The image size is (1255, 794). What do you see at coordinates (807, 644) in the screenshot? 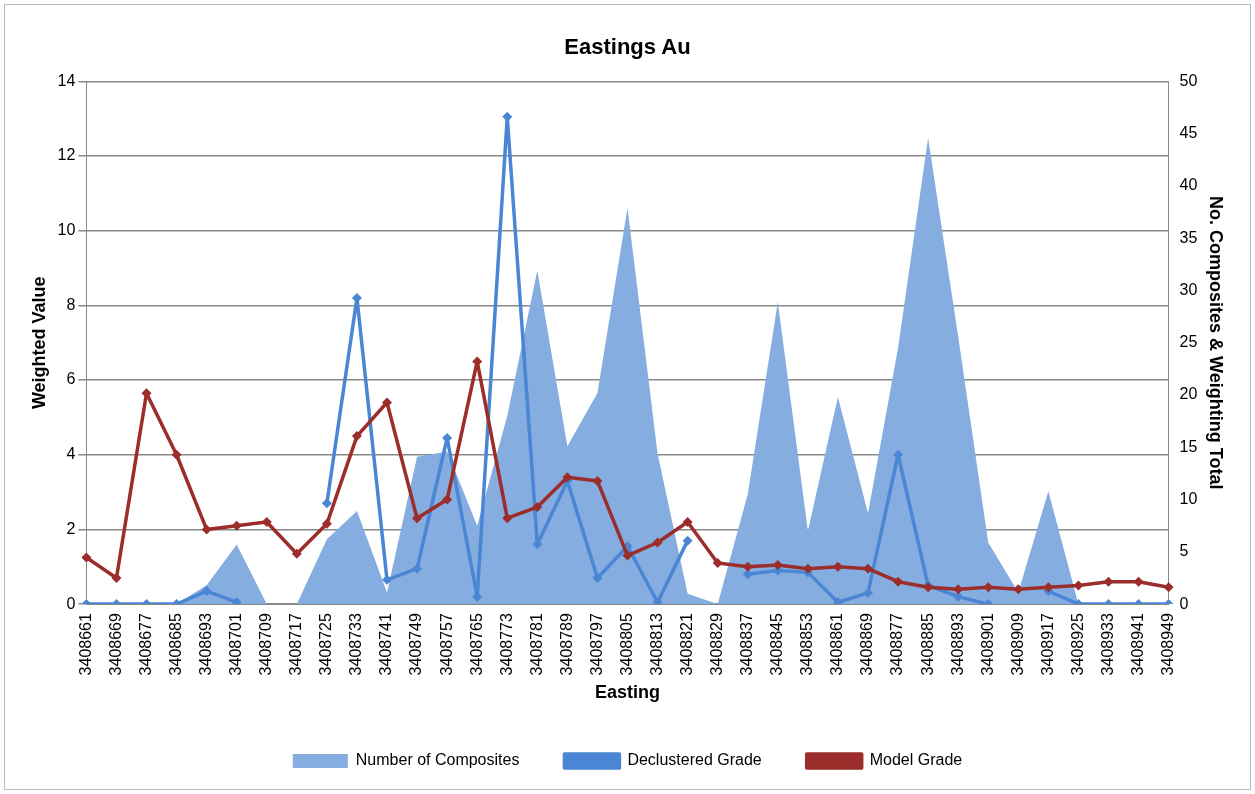
I see `x-tick-label: 3408853` at bounding box center [807, 644].